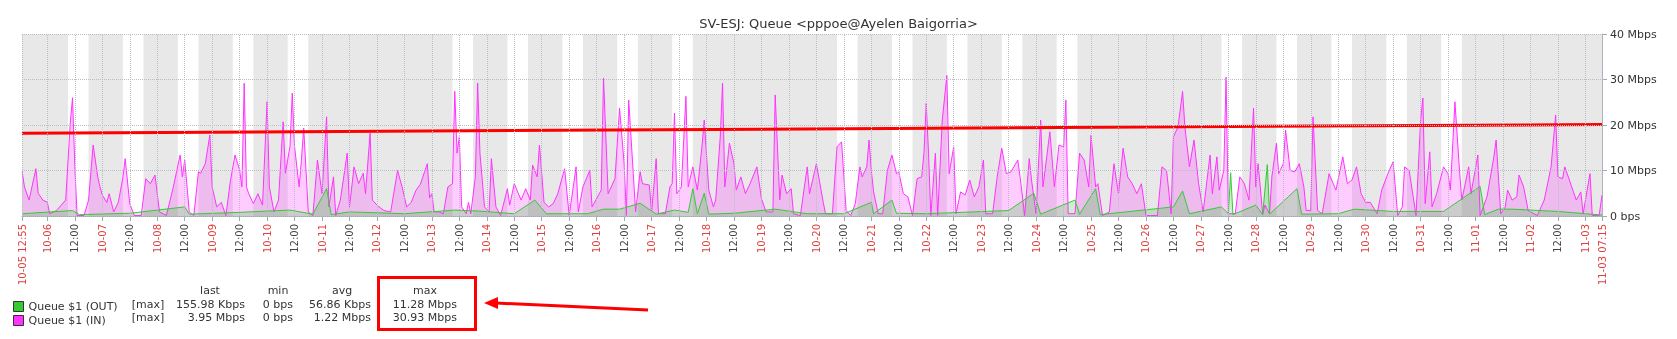 This screenshot has width=1677, height=339. What do you see at coordinates (278, 290) in the screenshot?
I see `text: min` at bounding box center [278, 290].